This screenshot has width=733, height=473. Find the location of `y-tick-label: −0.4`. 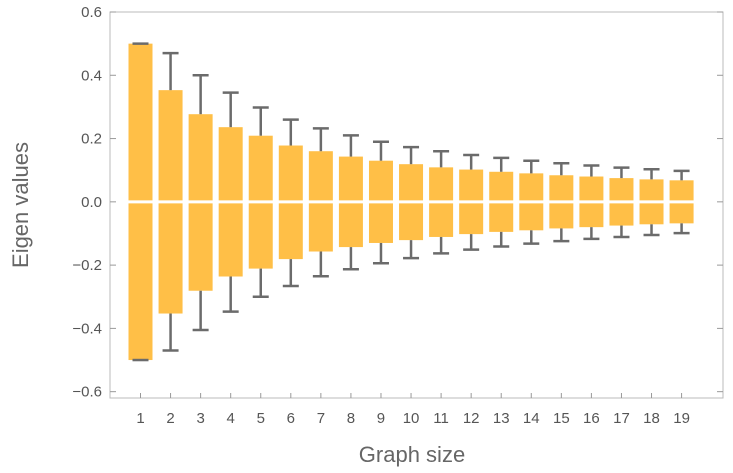

y-tick-label: −0.4 is located at coordinates (87, 328).